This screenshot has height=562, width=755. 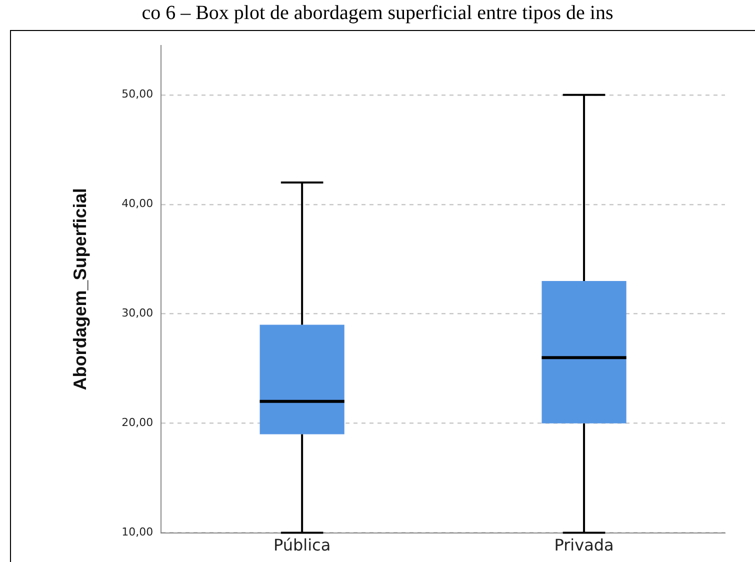 I want to click on chart-title: co 6 – Box plot de abordagem superficial entre tipos de ins, so click(x=377, y=13).